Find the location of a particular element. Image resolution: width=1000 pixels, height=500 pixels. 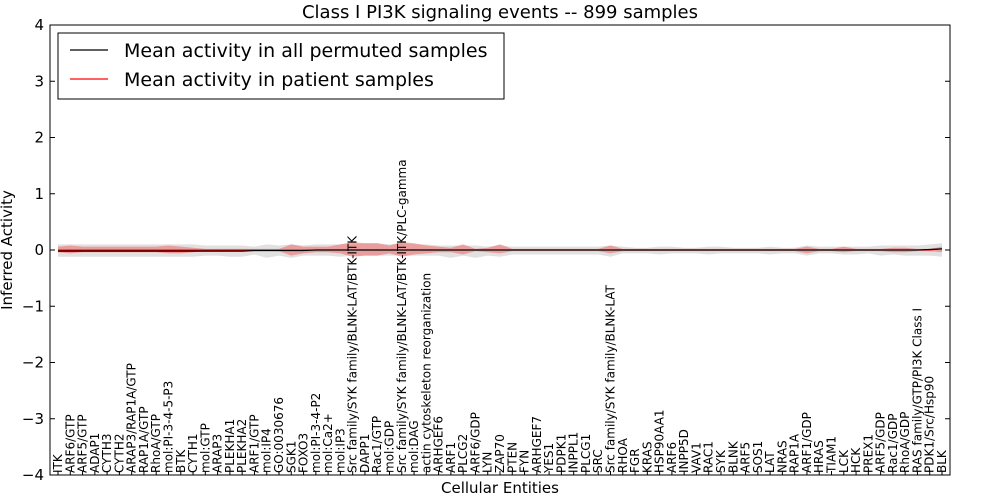

x-category-label: RAP1A/GTP is located at coordinates (144, 439).